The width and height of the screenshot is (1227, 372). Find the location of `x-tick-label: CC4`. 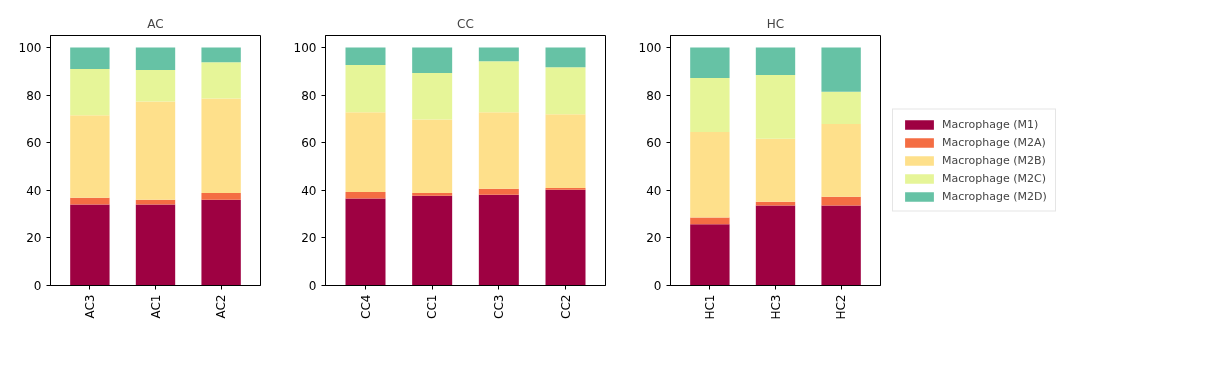

x-tick-label: CC4 is located at coordinates (365, 306).